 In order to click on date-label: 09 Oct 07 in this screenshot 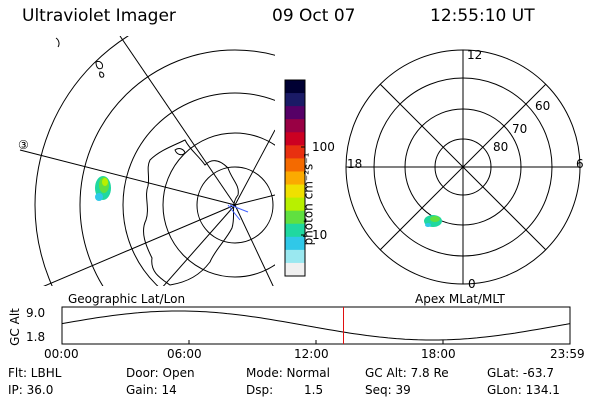, I will do `click(314, 16)`.